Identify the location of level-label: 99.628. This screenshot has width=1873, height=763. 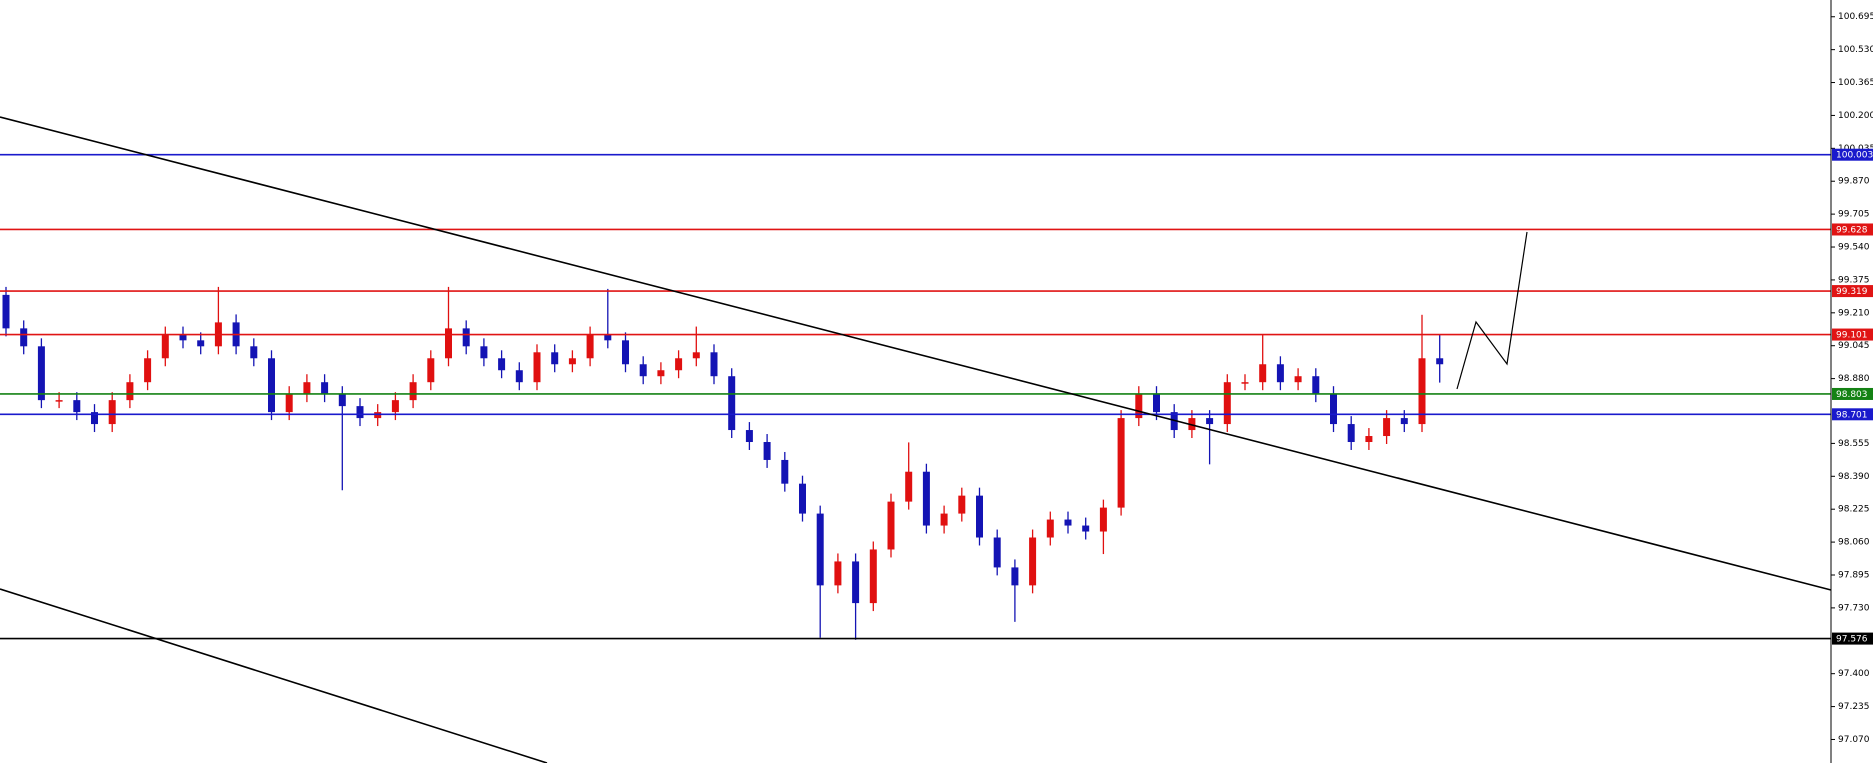
(1852, 230).